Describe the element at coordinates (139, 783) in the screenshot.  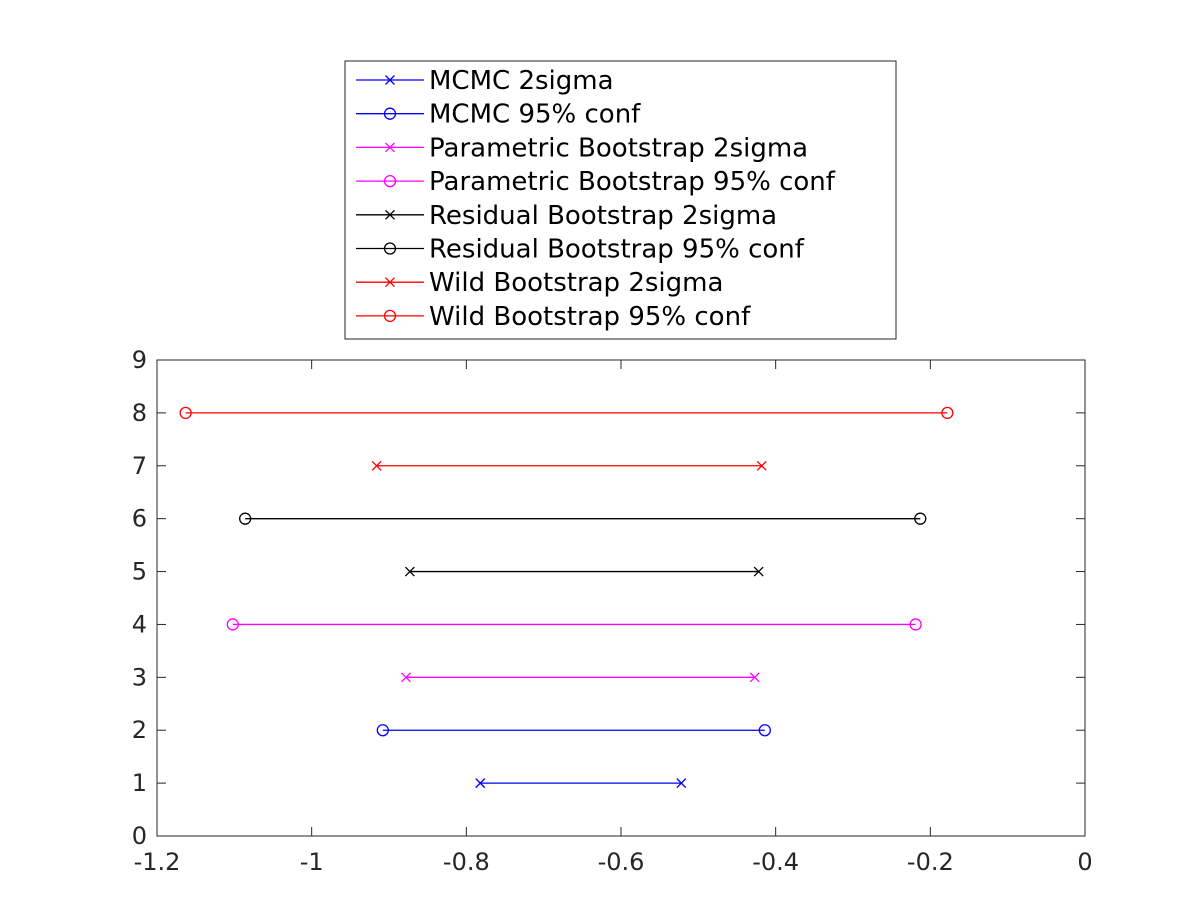
I see `y-tick-label: 1` at that location.